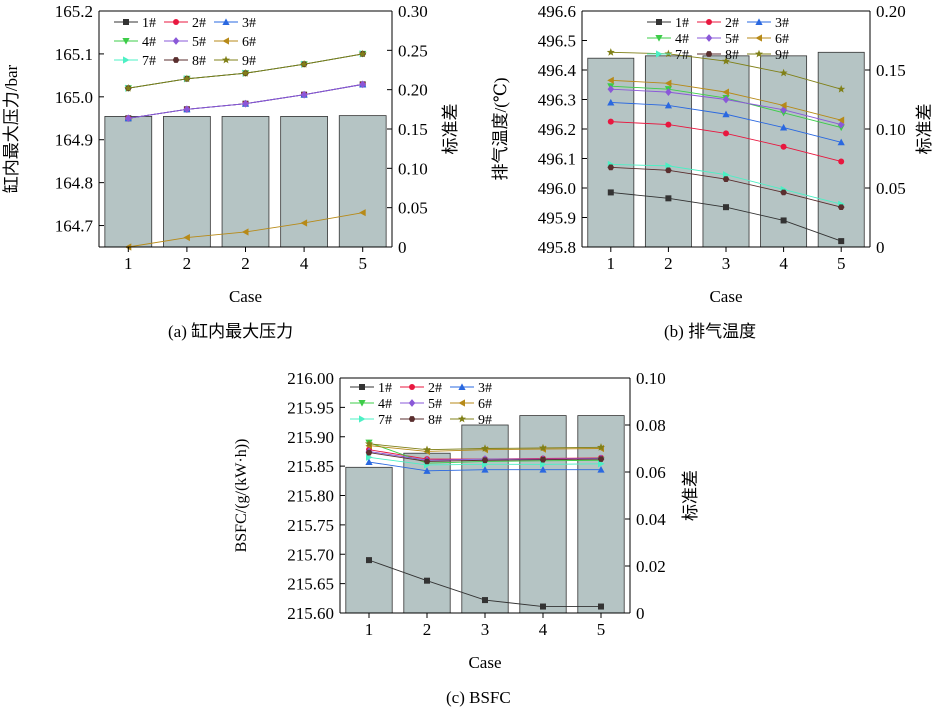 The height and width of the screenshot is (712, 945). I want to click on x-tick-label: 1, so click(369, 629).